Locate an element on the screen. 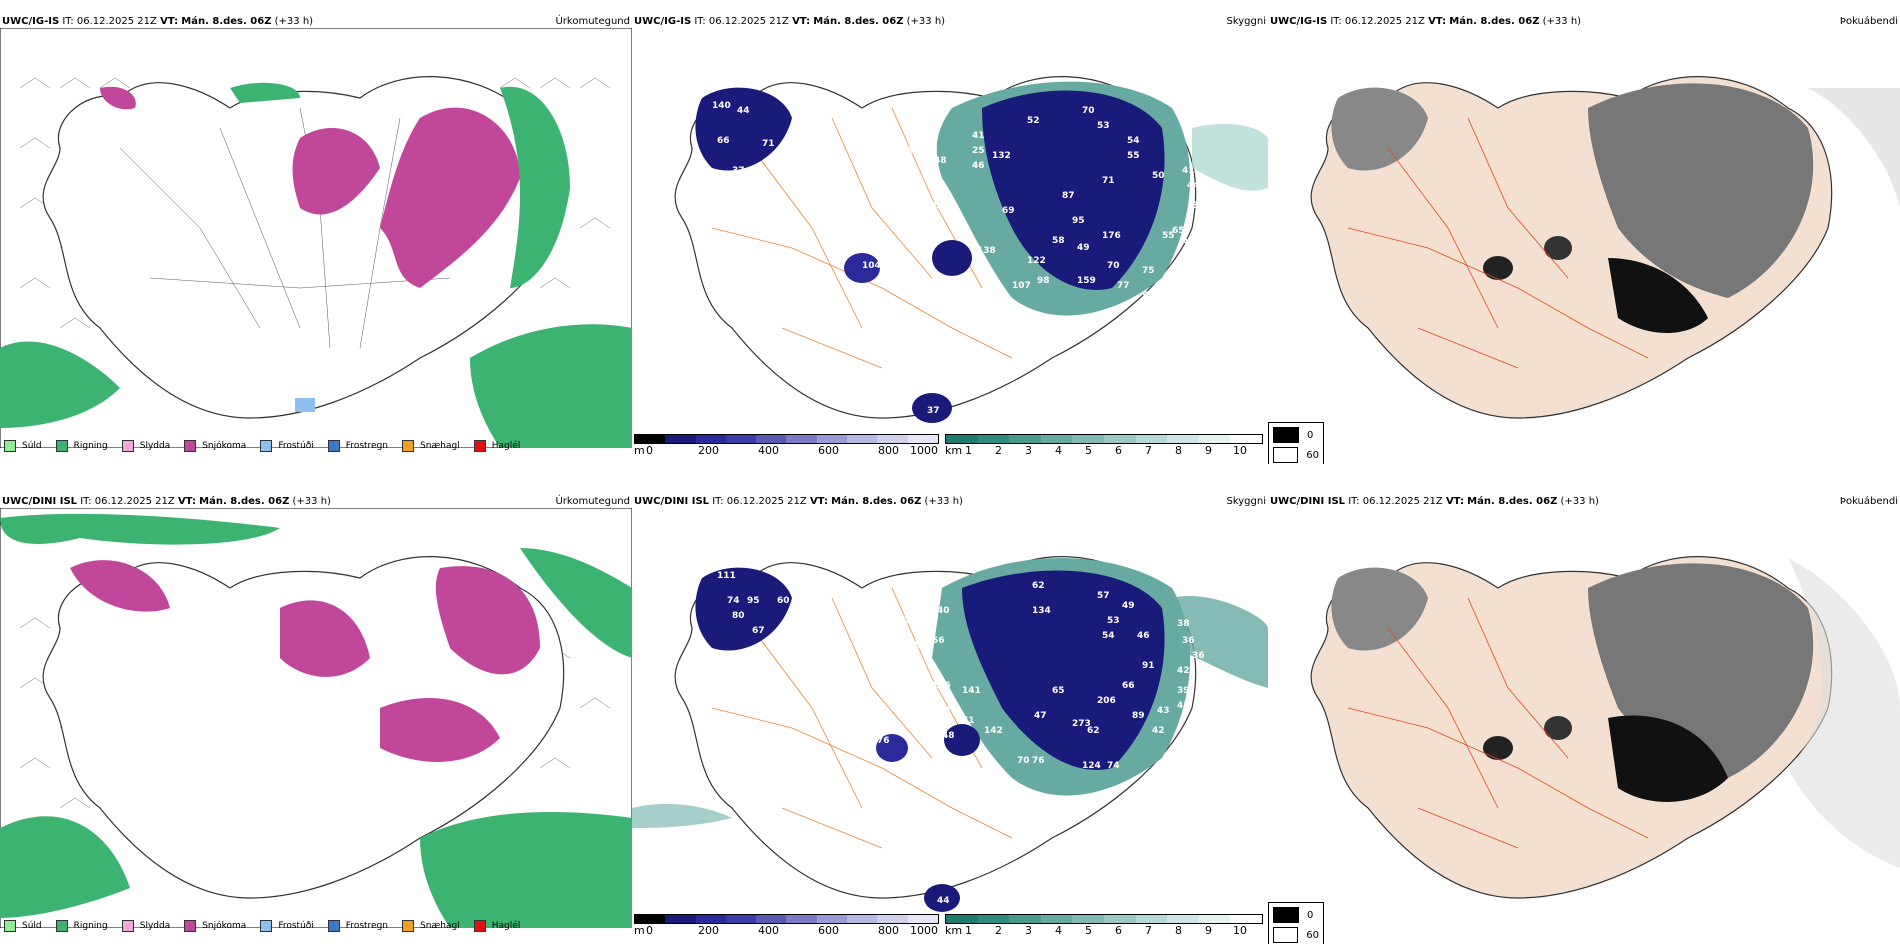  svg-text: 141 is located at coordinates (971, 691).